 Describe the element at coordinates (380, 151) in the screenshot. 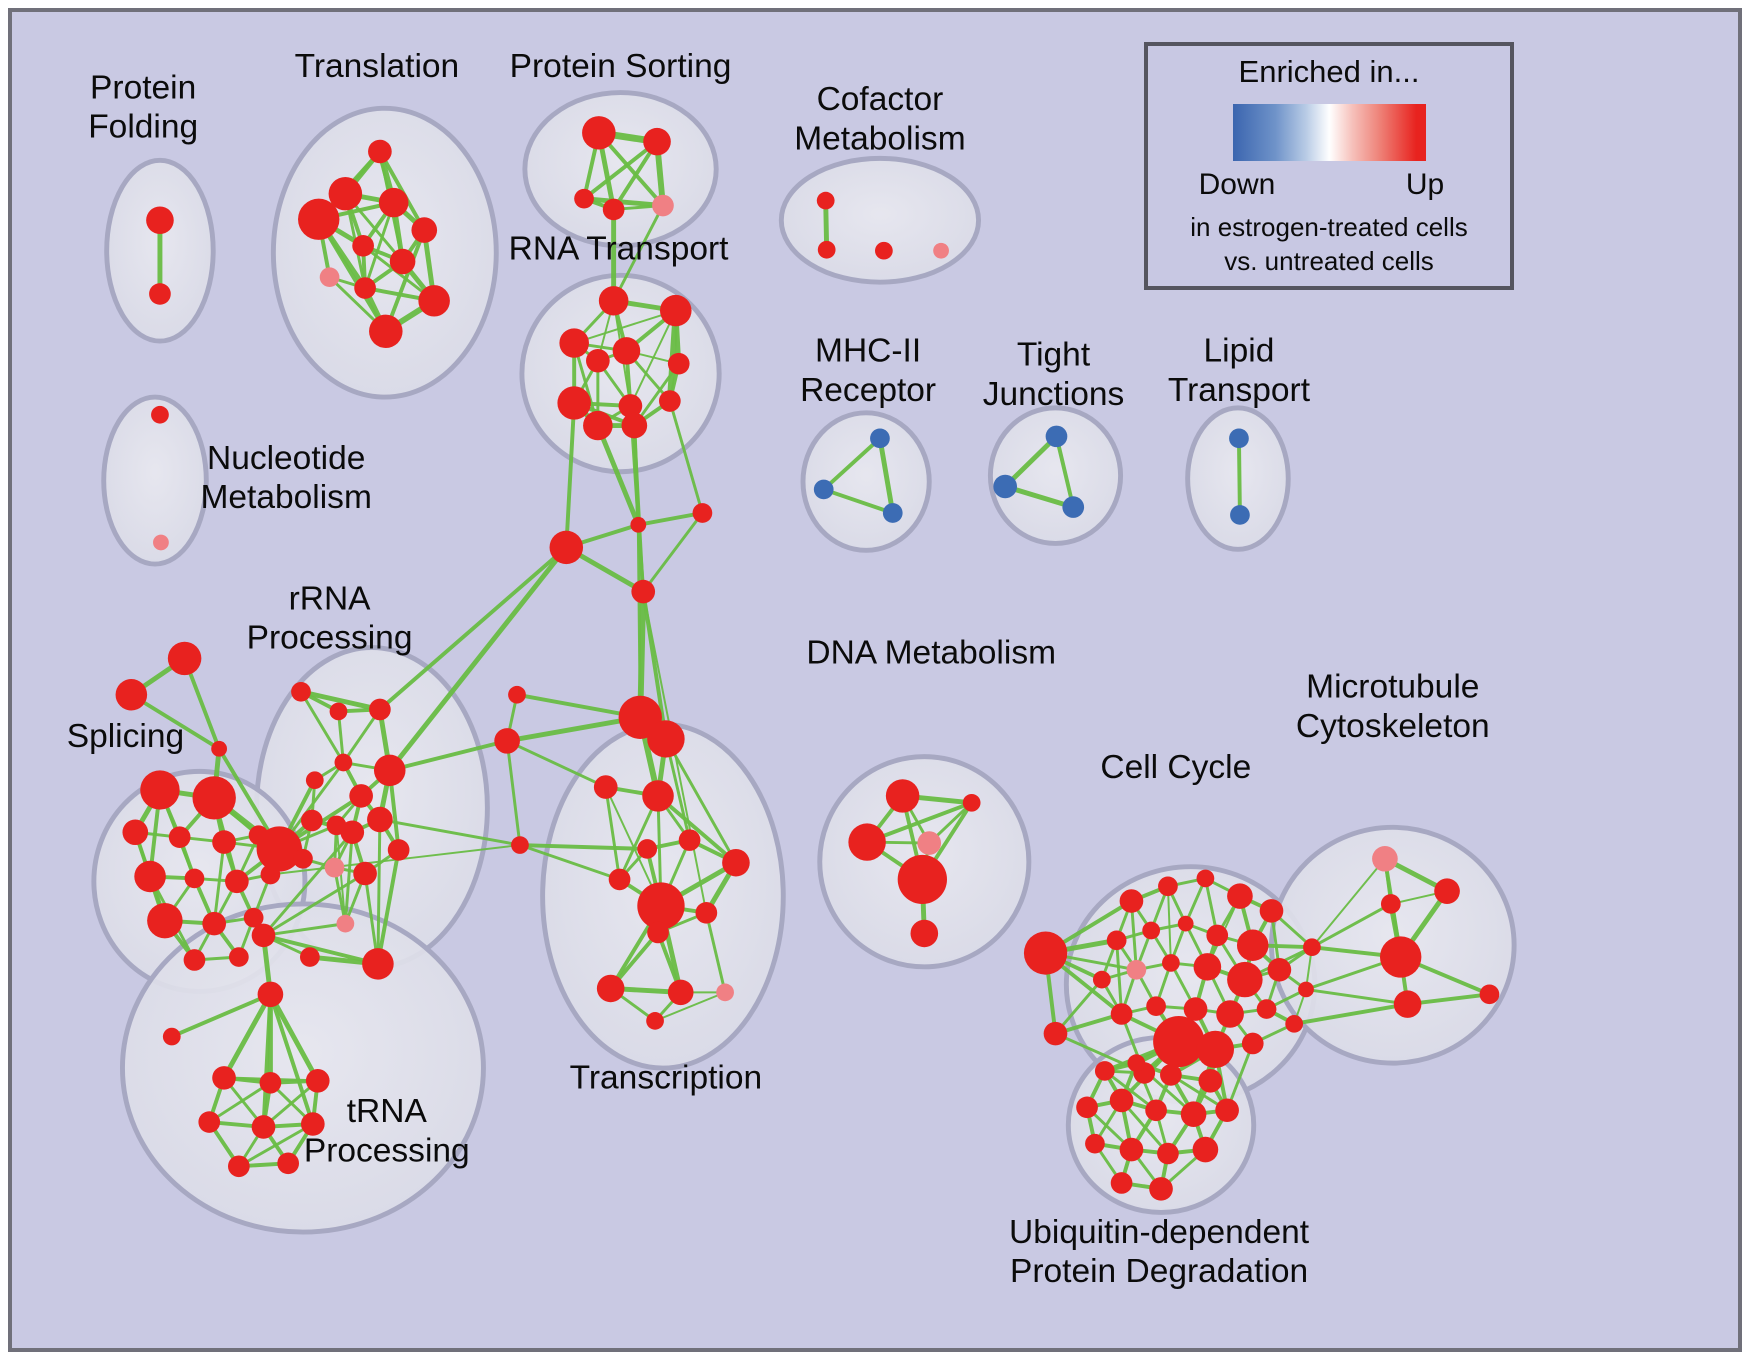

I see `node-t1` at that location.